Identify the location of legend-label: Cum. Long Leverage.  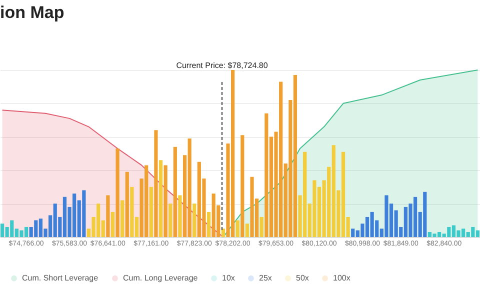
(160, 277).